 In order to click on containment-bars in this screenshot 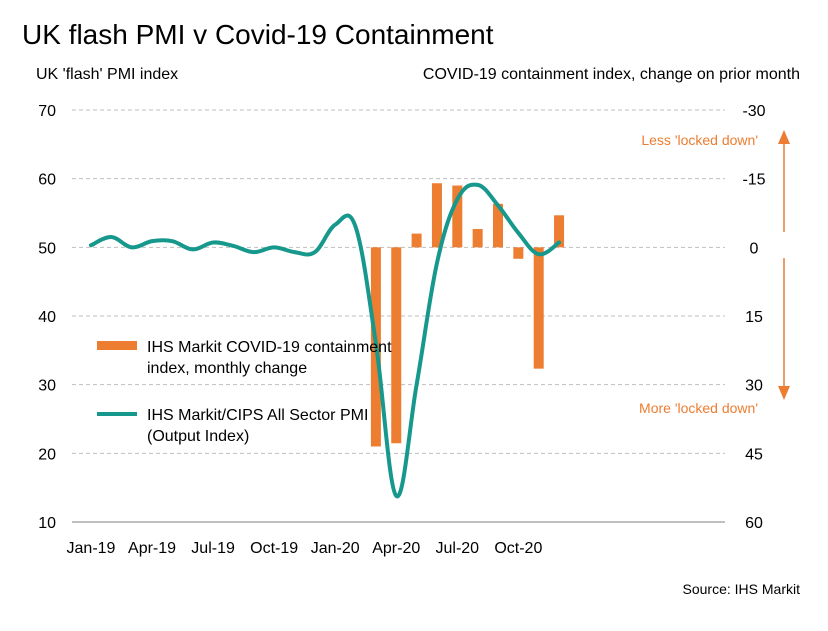, I will do `click(467, 315)`.